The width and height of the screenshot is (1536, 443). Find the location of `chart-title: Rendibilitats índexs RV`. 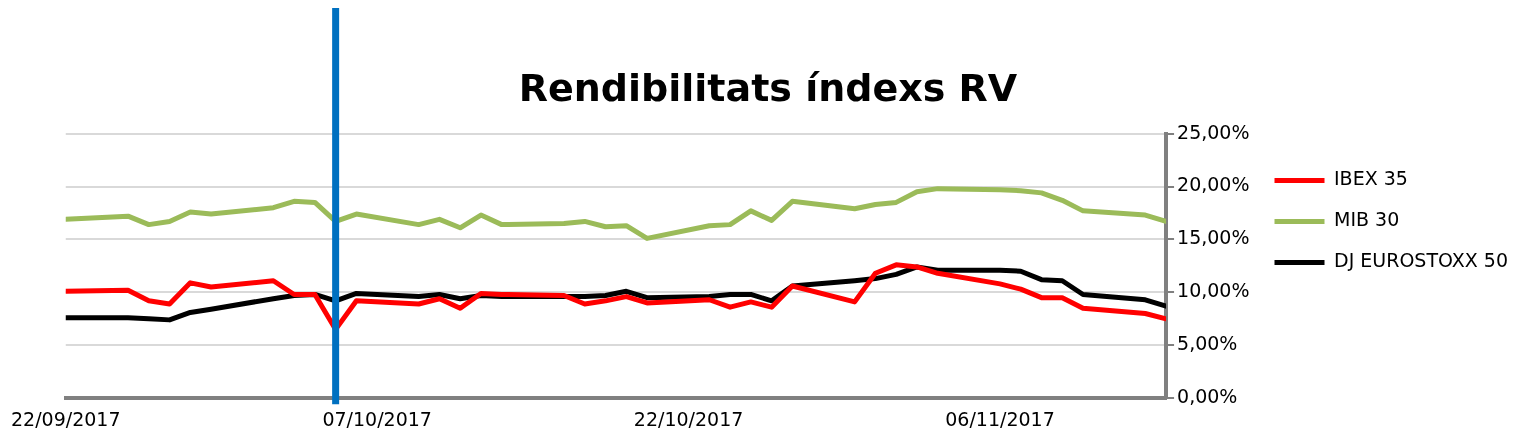

chart-title: Rendibilitats índexs RV is located at coordinates (768, 87).